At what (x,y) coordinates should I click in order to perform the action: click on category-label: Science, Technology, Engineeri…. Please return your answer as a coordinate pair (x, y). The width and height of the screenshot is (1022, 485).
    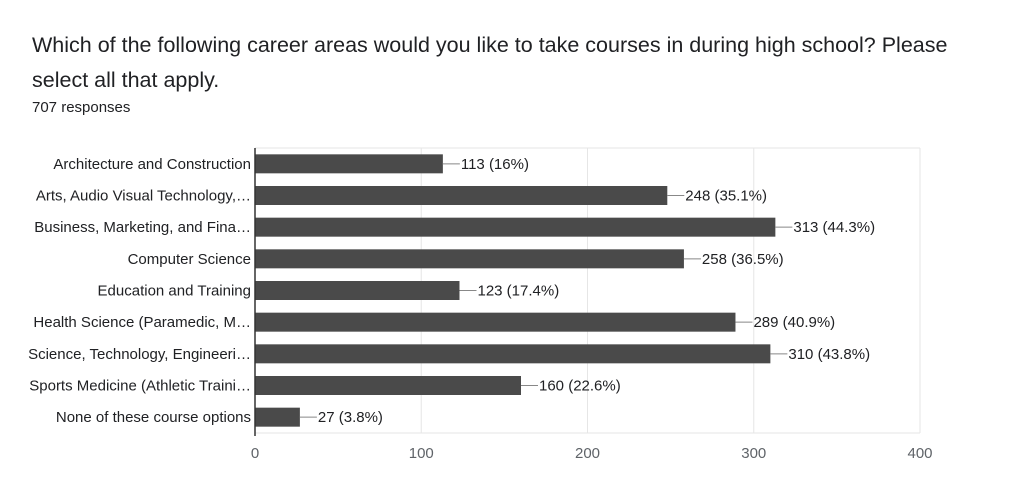
    Looking at the image, I should click on (139, 354).